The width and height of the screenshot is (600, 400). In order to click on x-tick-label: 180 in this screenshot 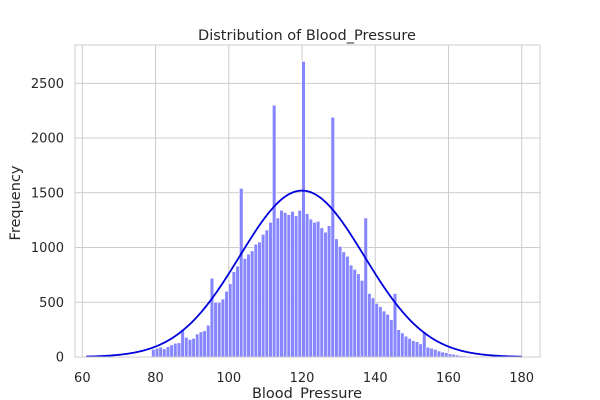, I will do `click(521, 378)`.